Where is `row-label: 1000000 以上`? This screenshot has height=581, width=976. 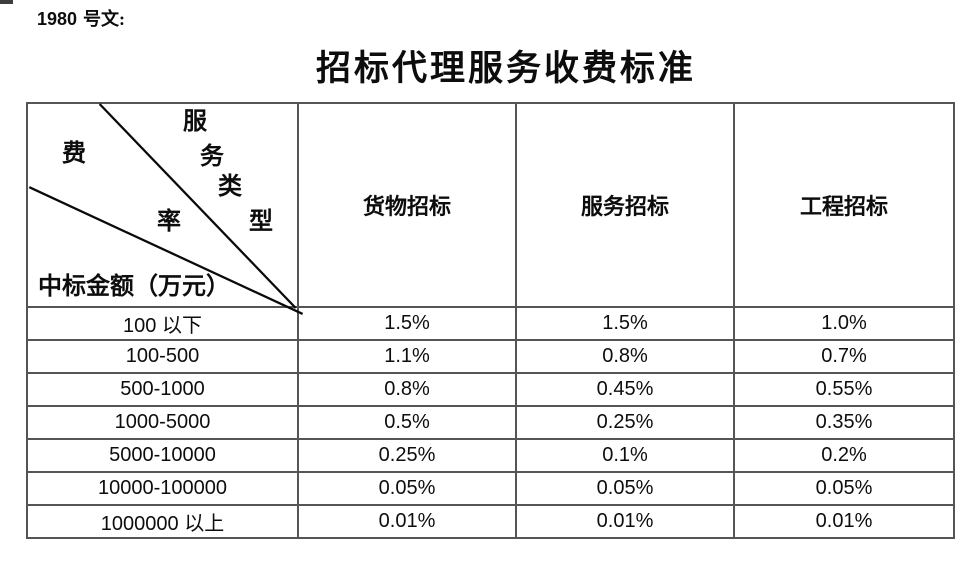 row-label: 1000000 以上 is located at coordinates (162, 521).